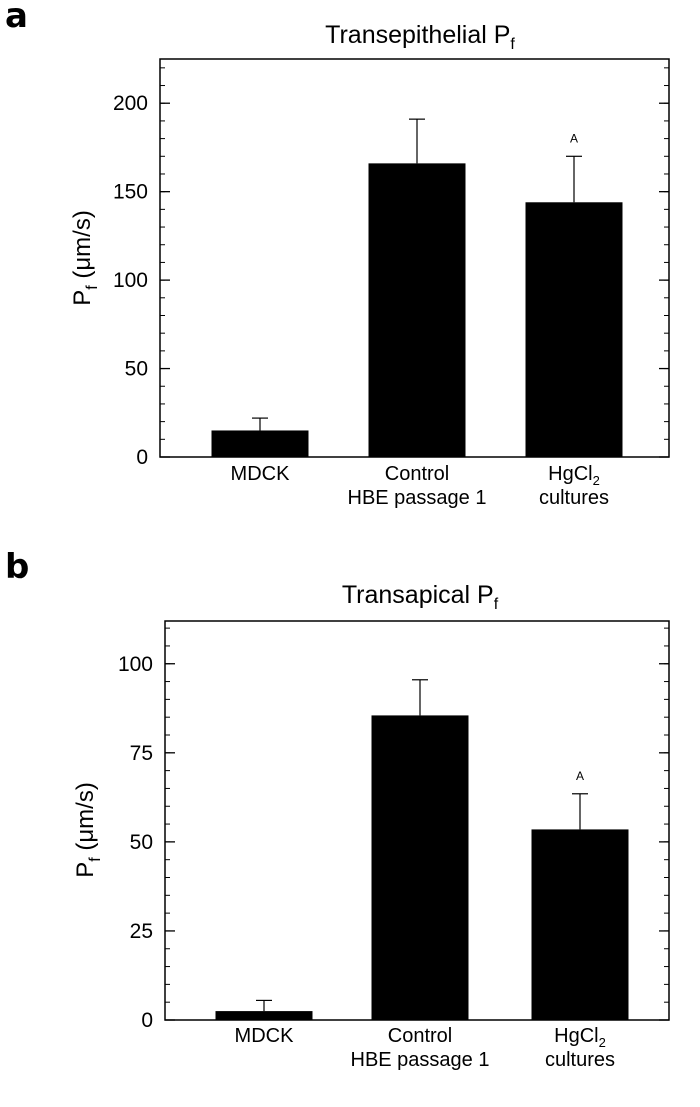 The height and width of the screenshot is (1107, 700). I want to click on y-tick-label: 75, so click(141, 753).